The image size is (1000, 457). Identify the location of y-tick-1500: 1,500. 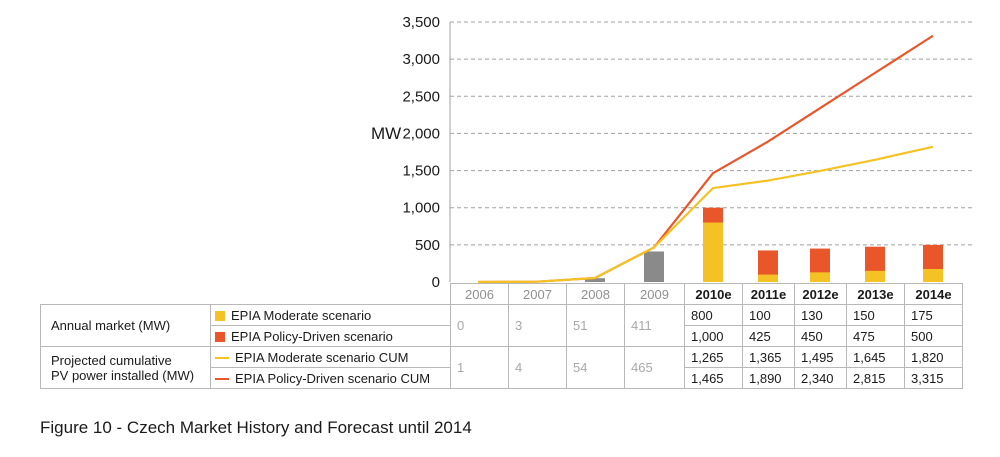
(421, 171).